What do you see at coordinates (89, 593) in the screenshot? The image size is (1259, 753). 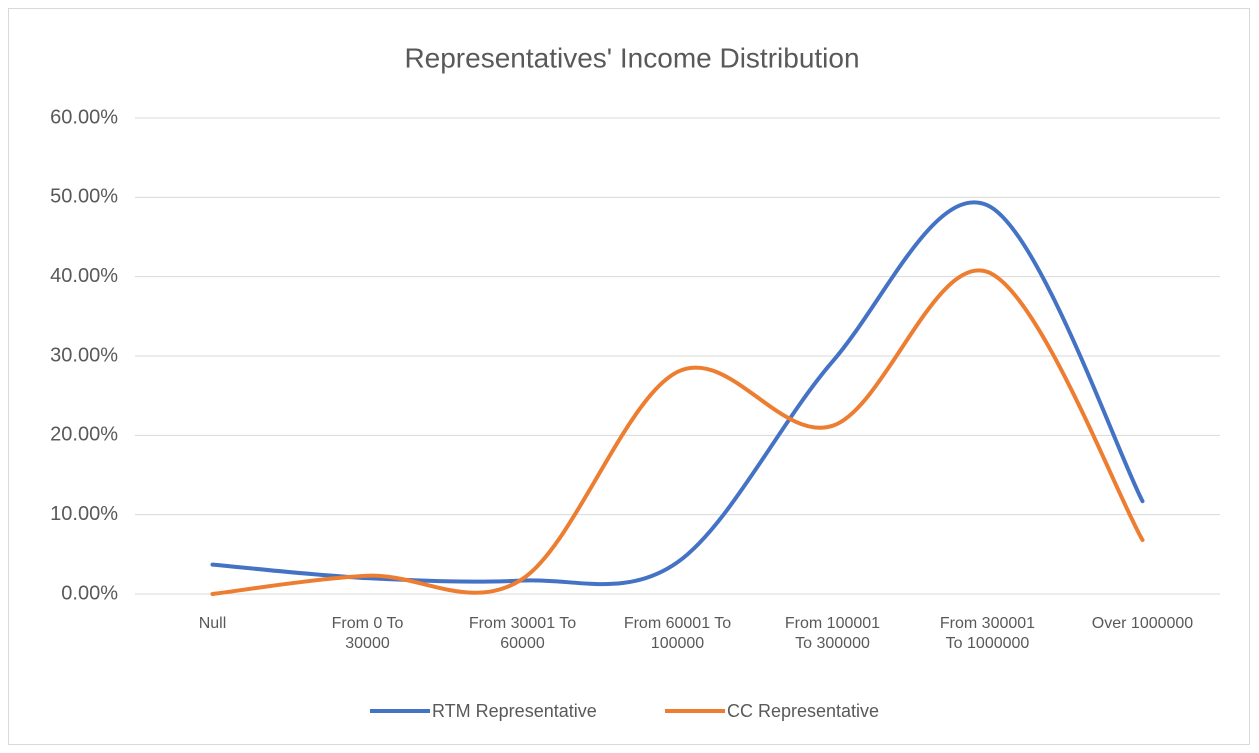 I see `y-tick-label: 0.00%` at bounding box center [89, 593].